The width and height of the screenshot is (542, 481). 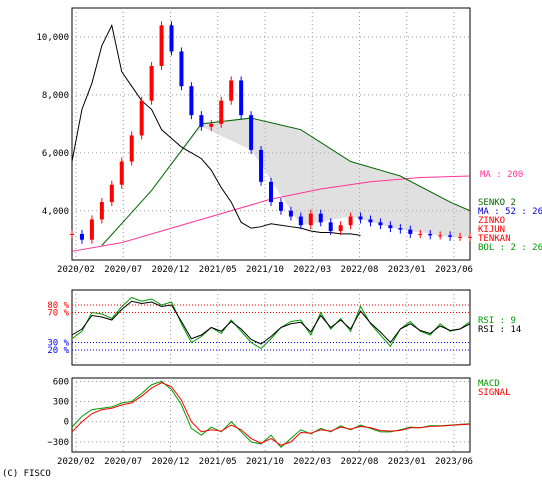 What do you see at coordinates (265, 270) in the screenshot?
I see `x-tick-label: 2021/10` at bounding box center [265, 270].